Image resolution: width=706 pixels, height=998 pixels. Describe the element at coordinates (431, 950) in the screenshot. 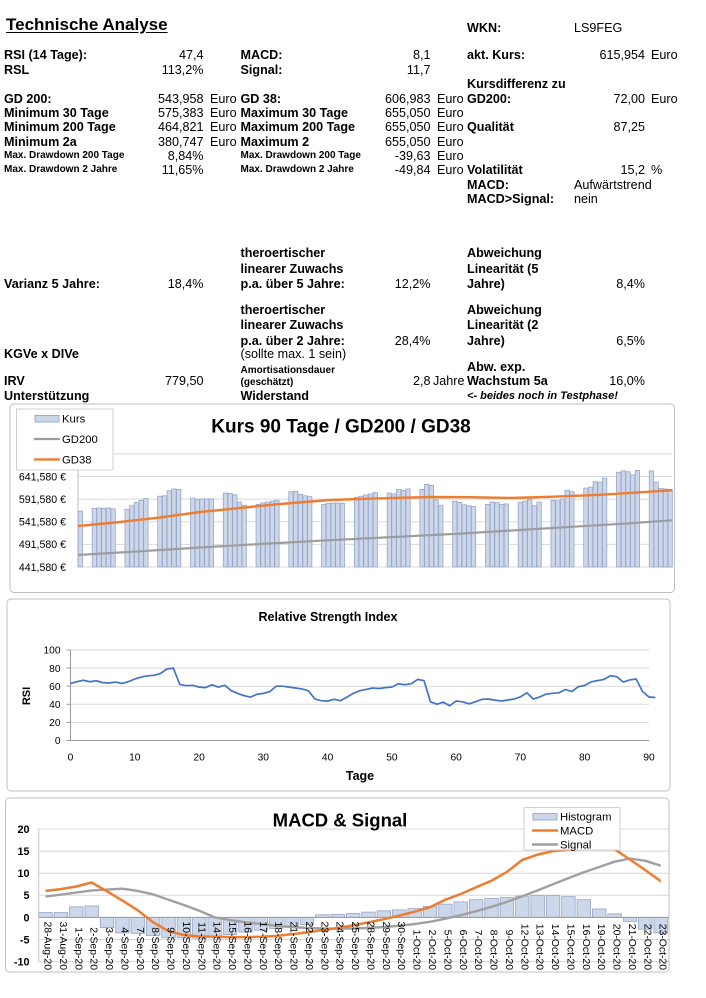

I see `svg-text: 2-Oct-20` at that location.